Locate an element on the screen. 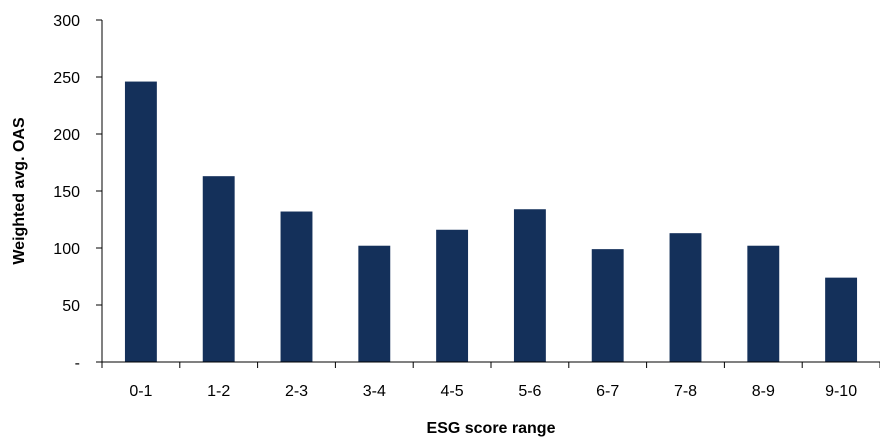  y-tick-label: - is located at coordinates (77, 363).